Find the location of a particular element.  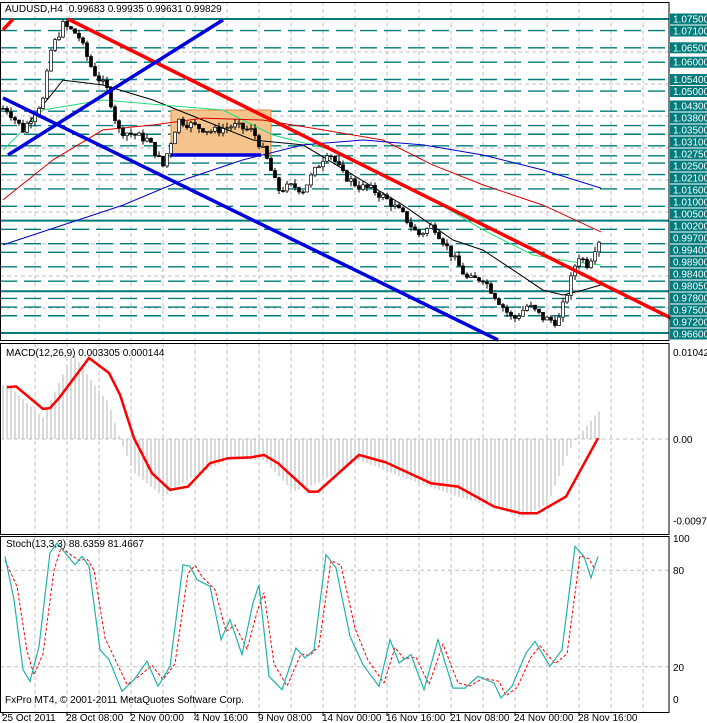

price-label: 1.05400 is located at coordinates (690, 80).